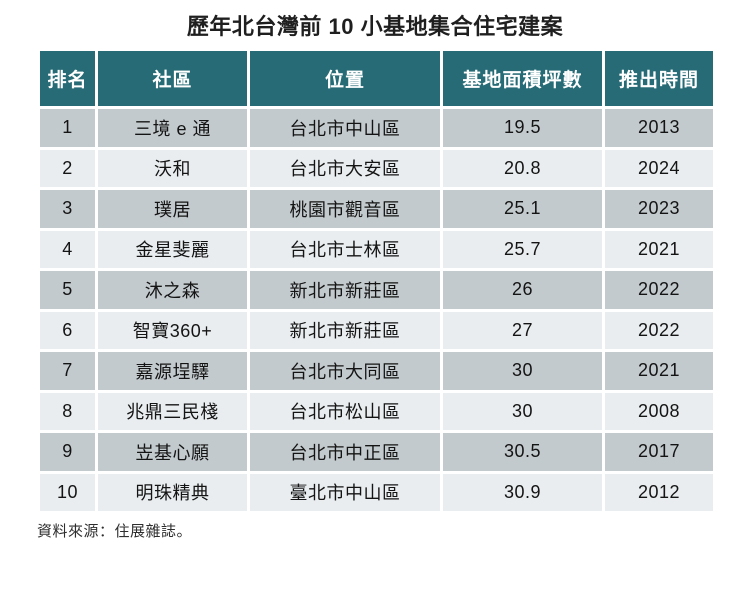 The width and height of the screenshot is (750, 602). I want to click on table-cell: 30.5, so click(522, 452).